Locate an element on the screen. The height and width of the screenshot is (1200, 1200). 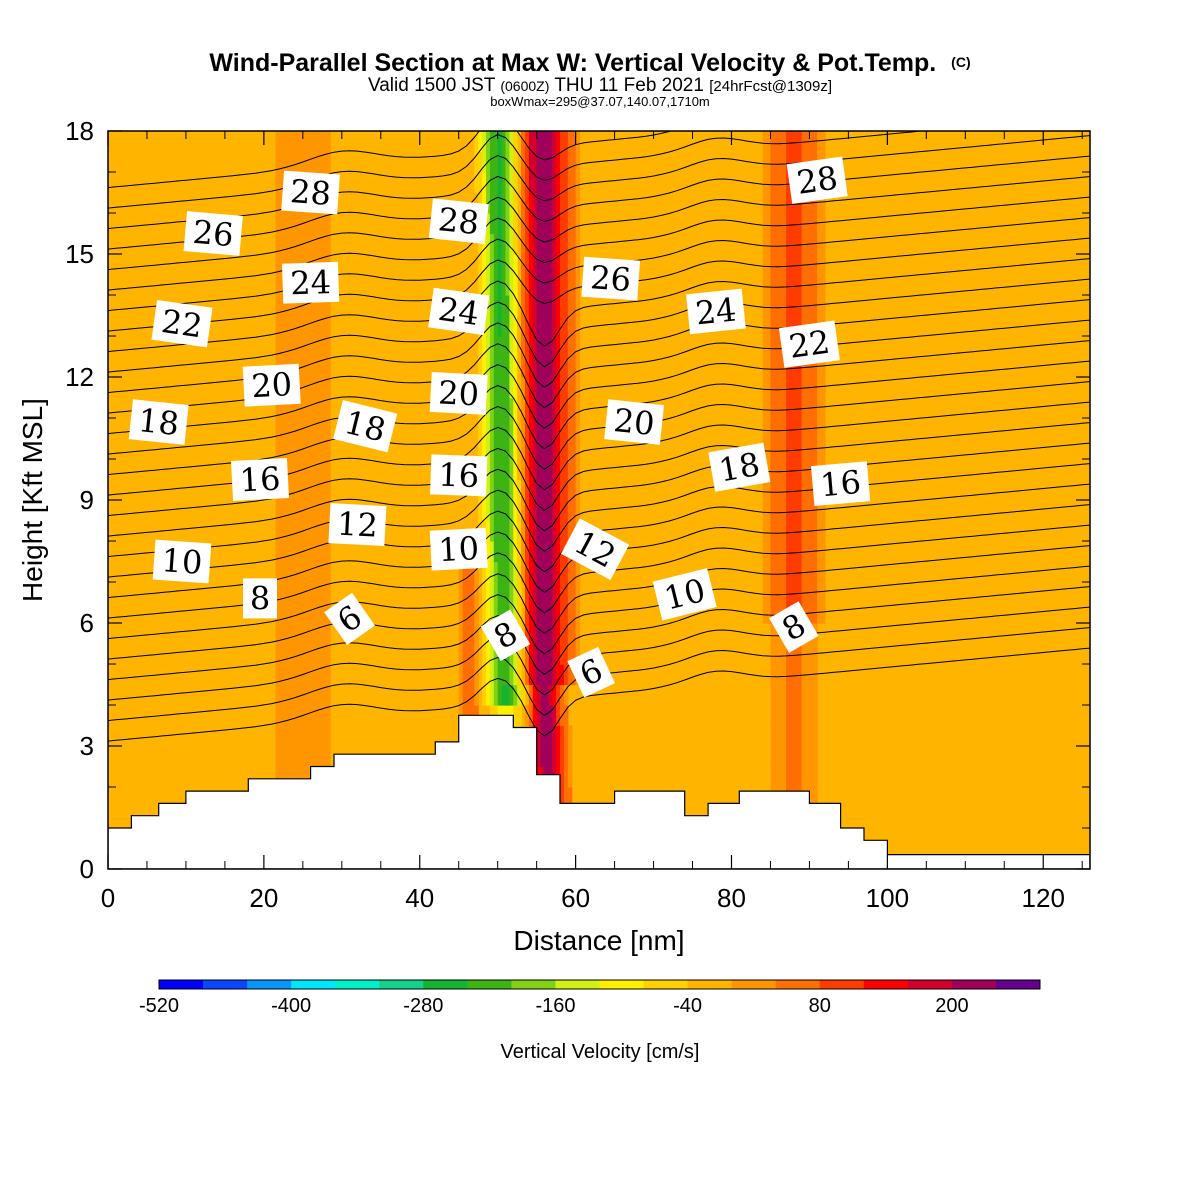
colorbar-segment is located at coordinates (930, 984).